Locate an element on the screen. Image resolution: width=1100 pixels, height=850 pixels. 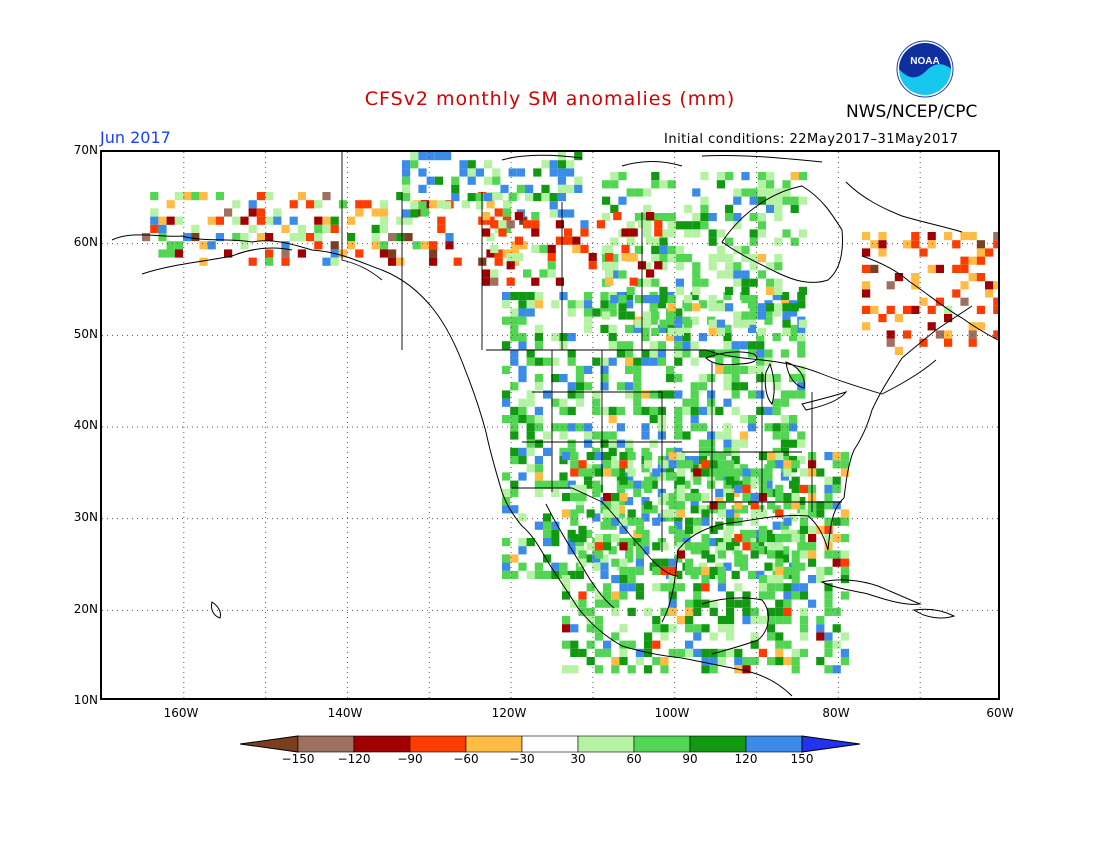
coastline-alaska is located at coordinates (299, 333).